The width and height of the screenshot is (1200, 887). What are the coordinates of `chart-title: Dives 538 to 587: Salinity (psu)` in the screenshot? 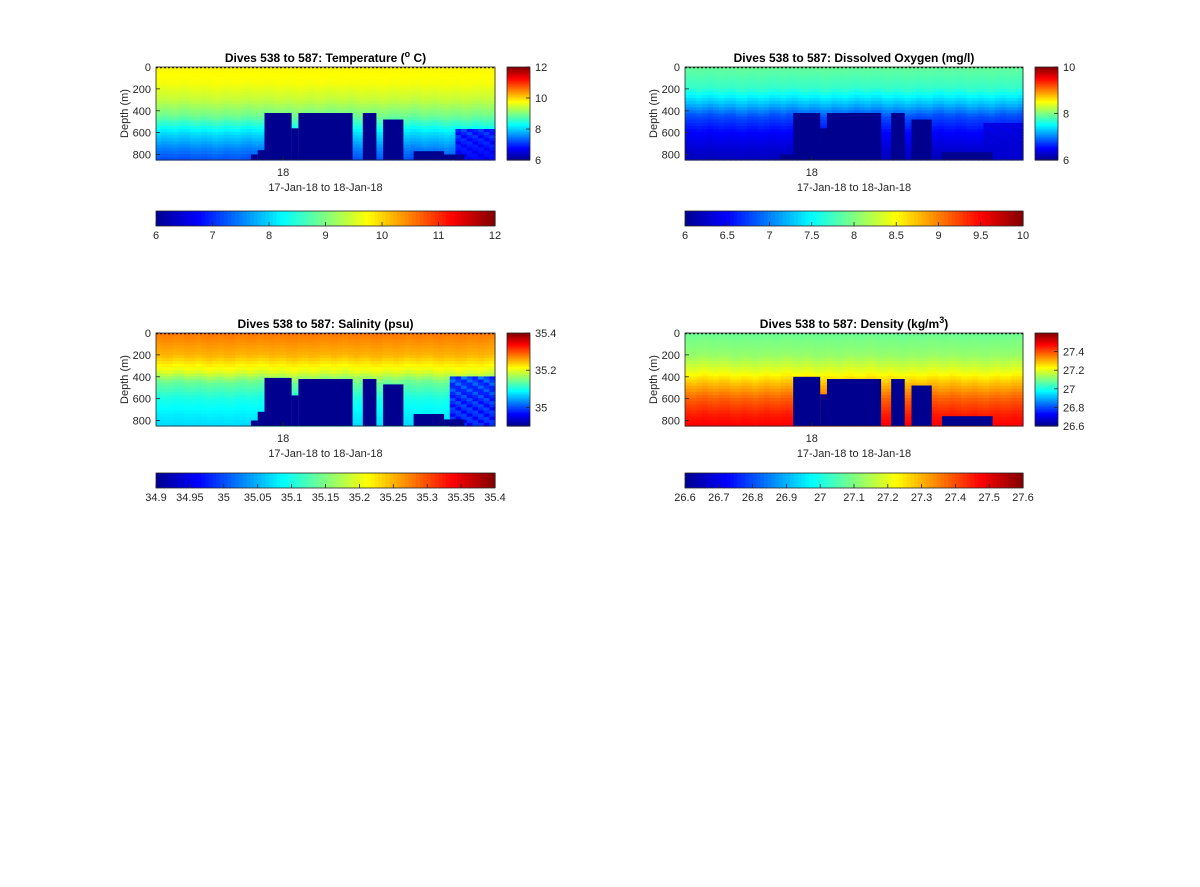 It's located at (325, 324).